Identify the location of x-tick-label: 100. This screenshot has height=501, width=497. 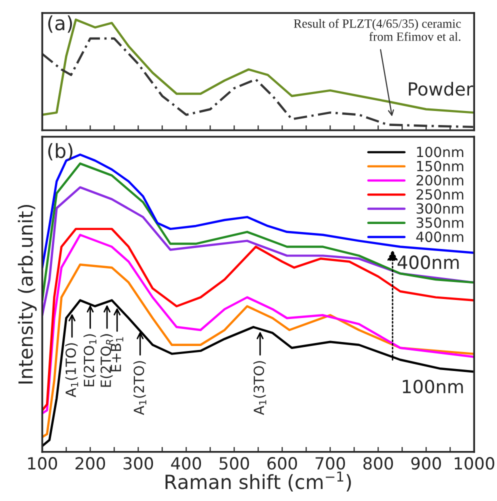
(43, 463).